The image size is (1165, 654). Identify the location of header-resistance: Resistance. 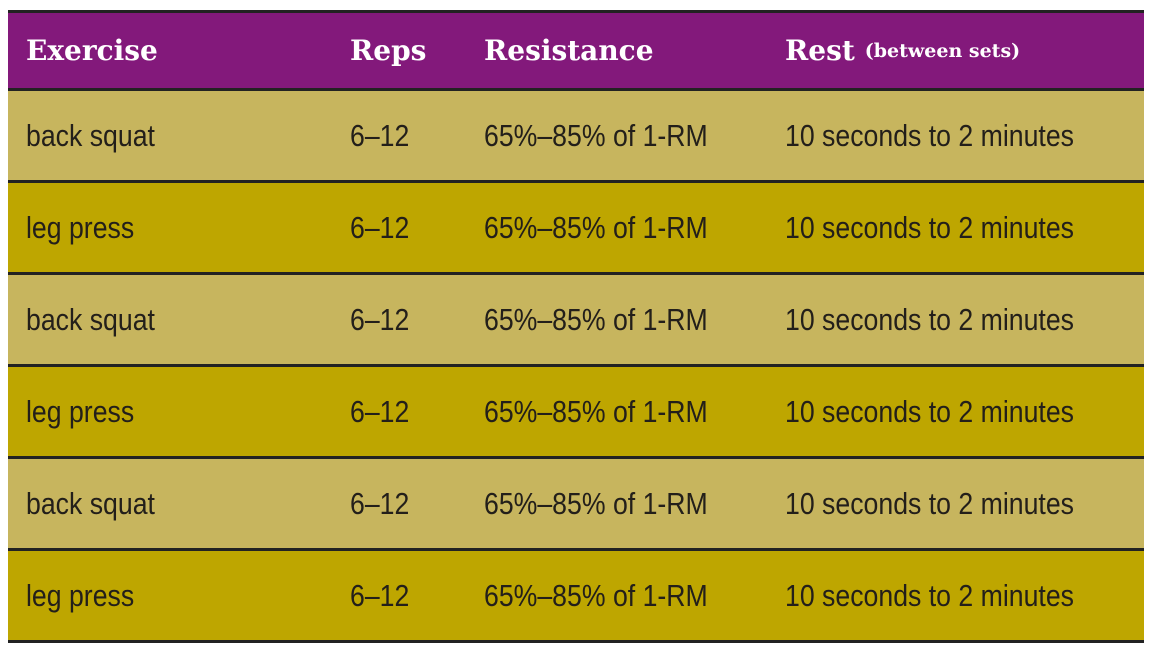
(569, 50).